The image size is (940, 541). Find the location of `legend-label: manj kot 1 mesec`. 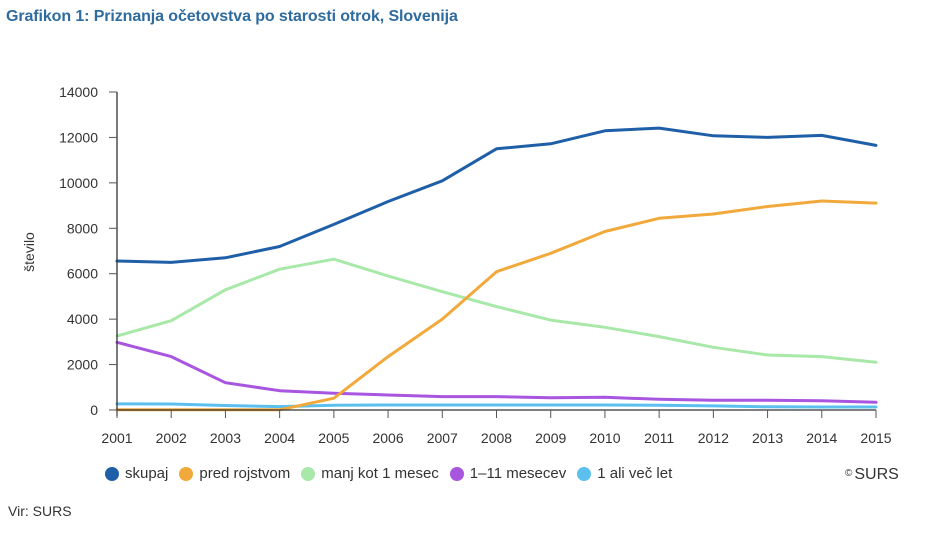

legend-label: manj kot 1 mesec is located at coordinates (380, 473).